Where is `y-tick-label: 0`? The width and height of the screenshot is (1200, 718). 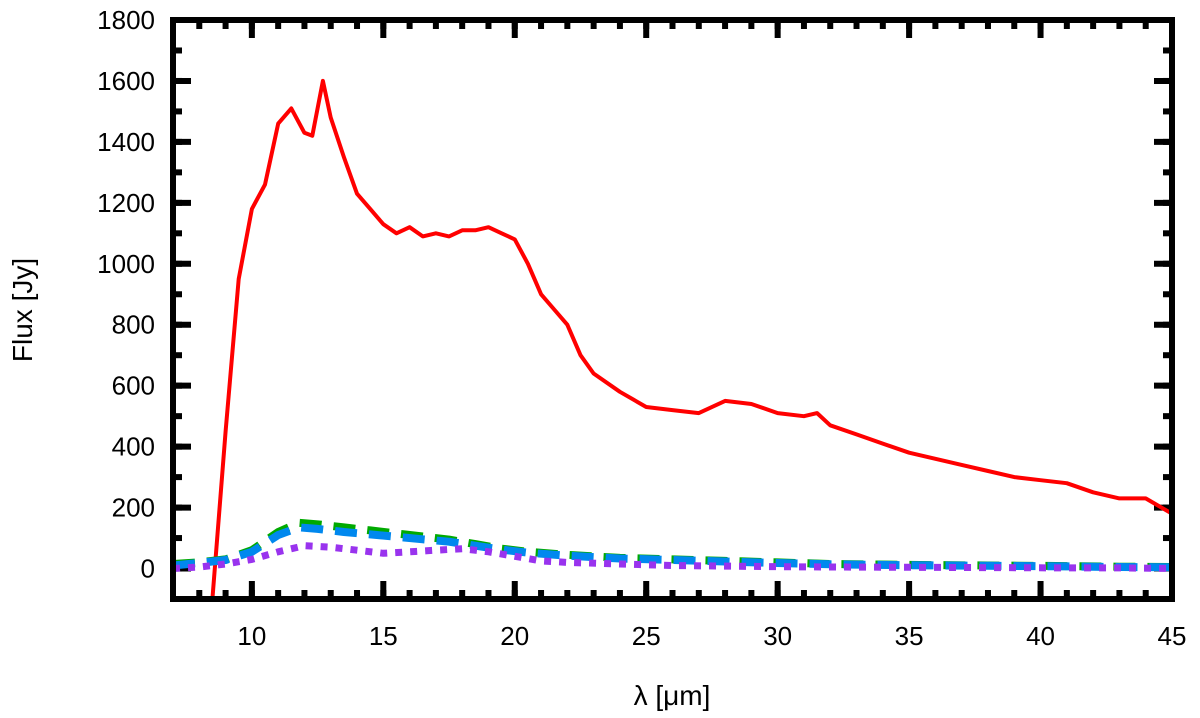
y-tick-label: 0 is located at coordinates (148, 569).